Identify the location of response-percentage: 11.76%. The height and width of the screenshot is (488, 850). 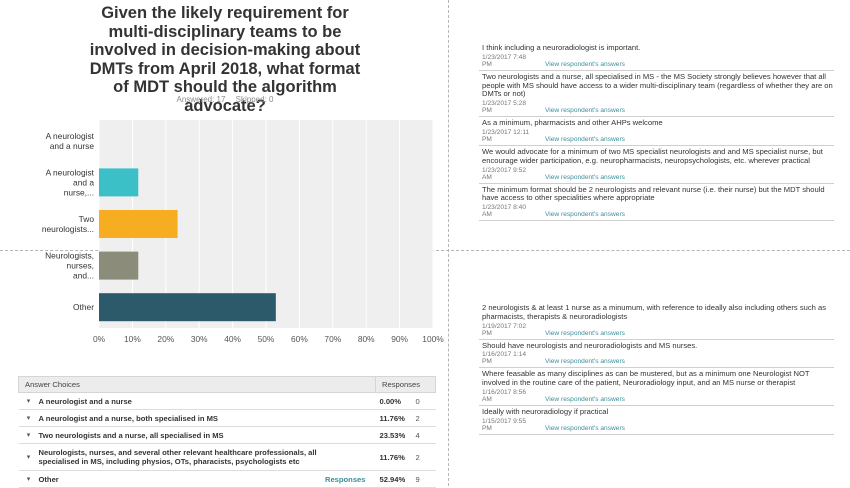
(395, 418).